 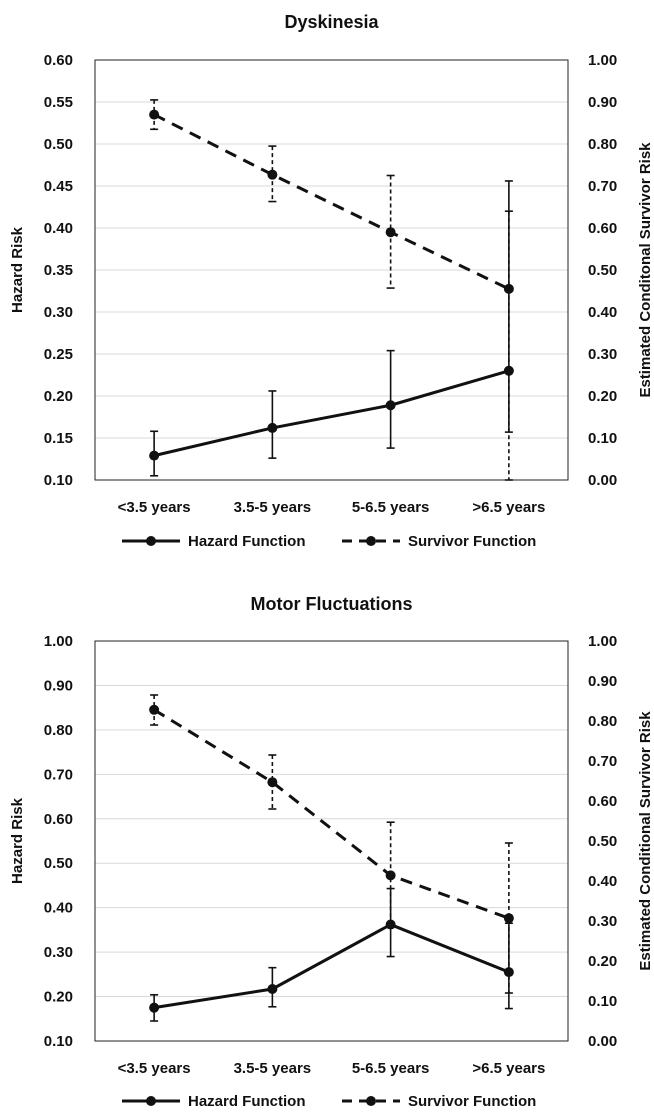 What do you see at coordinates (58, 730) in the screenshot?
I see `y-tick-label: 0.80` at bounding box center [58, 730].